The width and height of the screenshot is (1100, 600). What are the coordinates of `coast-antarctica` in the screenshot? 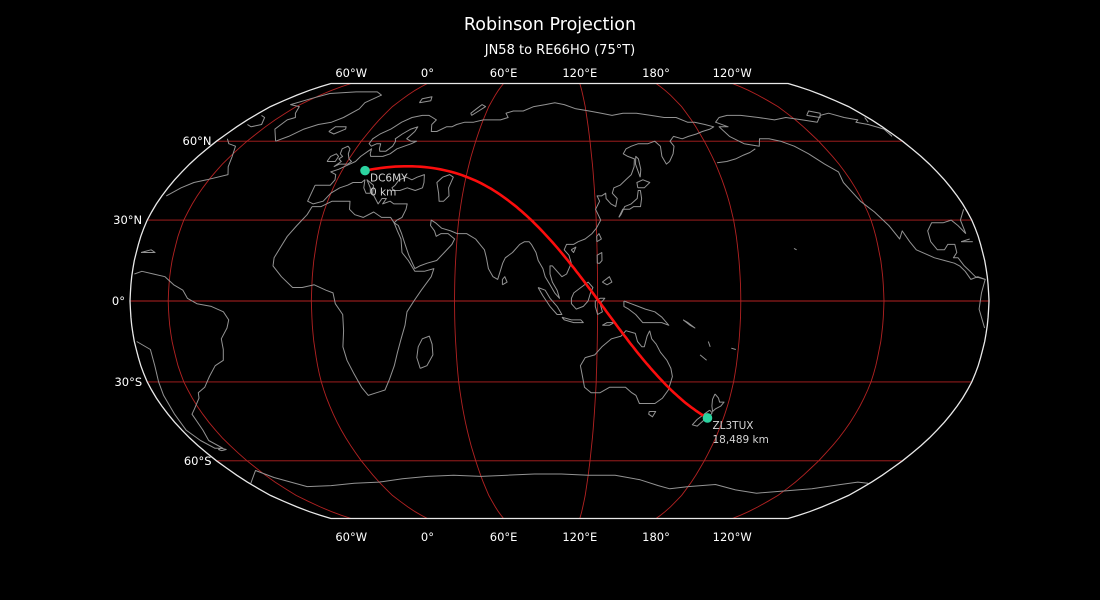 It's located at (559, 482).